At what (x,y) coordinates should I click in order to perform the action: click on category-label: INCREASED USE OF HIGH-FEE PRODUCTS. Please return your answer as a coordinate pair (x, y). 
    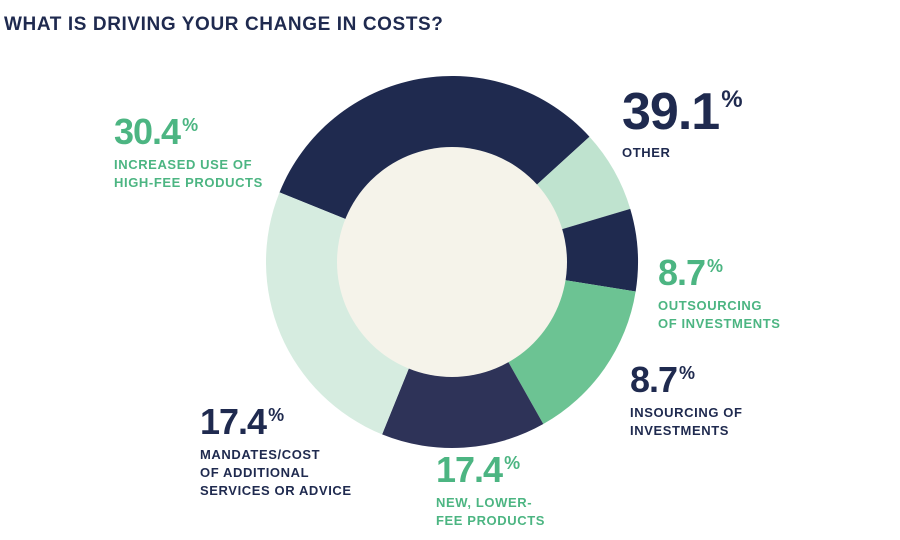
    Looking at the image, I should click on (188, 173).